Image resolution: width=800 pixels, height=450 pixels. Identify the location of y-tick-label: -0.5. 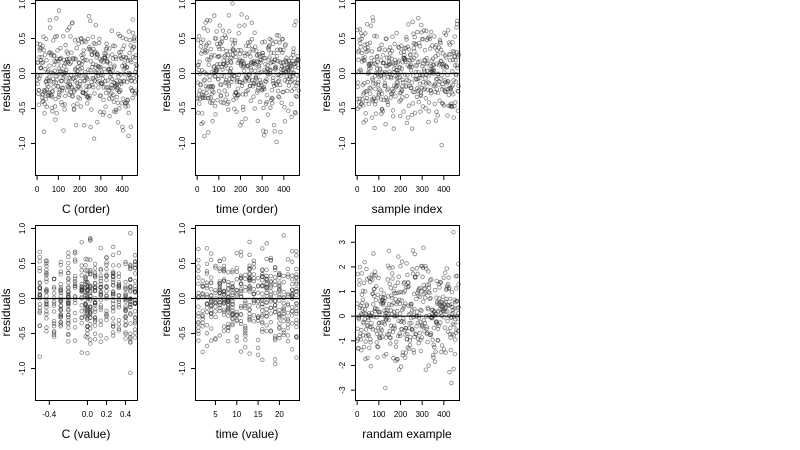
(182, 333).